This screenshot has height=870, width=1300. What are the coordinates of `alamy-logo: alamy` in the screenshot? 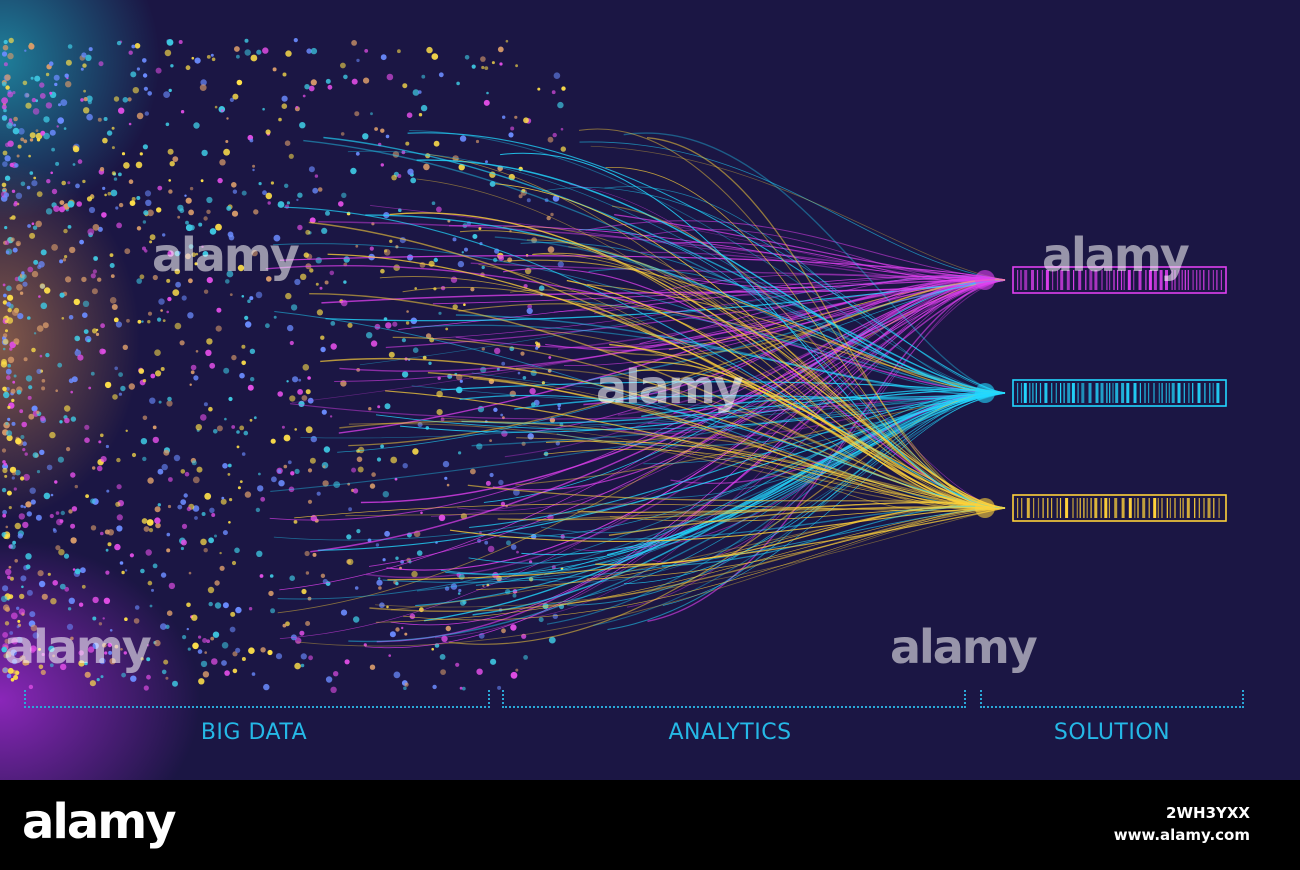 It's located at (99, 822).